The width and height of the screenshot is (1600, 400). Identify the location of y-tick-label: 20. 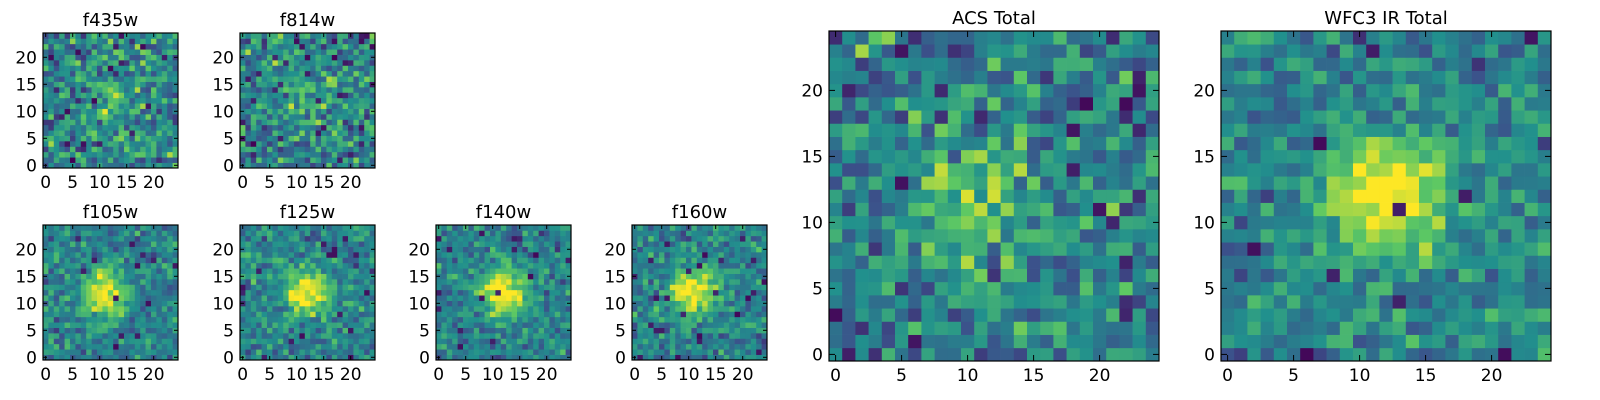
(223, 58).